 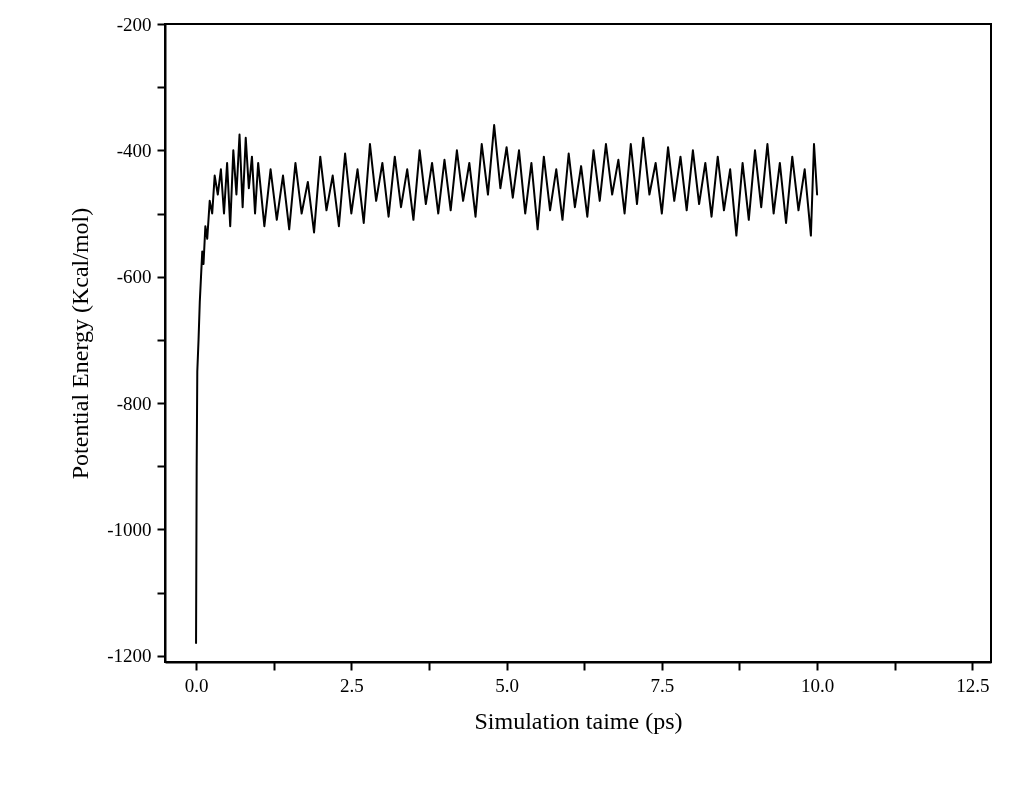 I want to click on x-tick-label: 2.5, so click(x=351, y=685).